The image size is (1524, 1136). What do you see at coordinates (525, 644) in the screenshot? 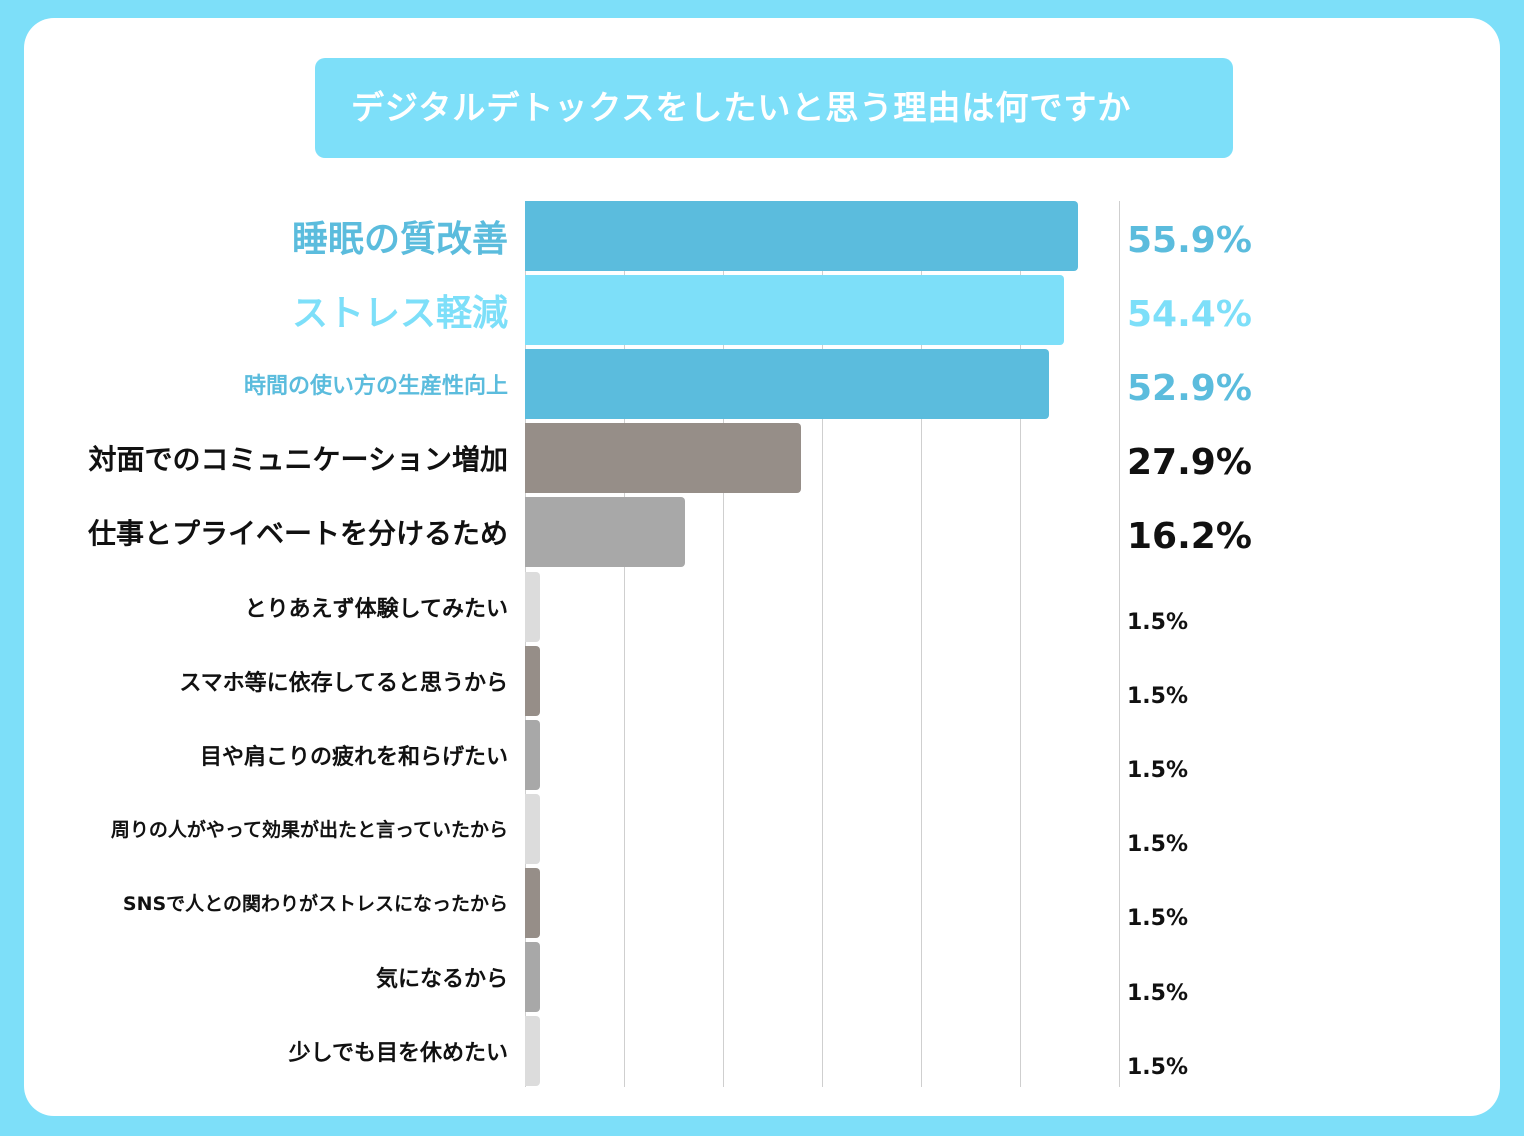
I see `y-axis-line` at bounding box center [525, 644].